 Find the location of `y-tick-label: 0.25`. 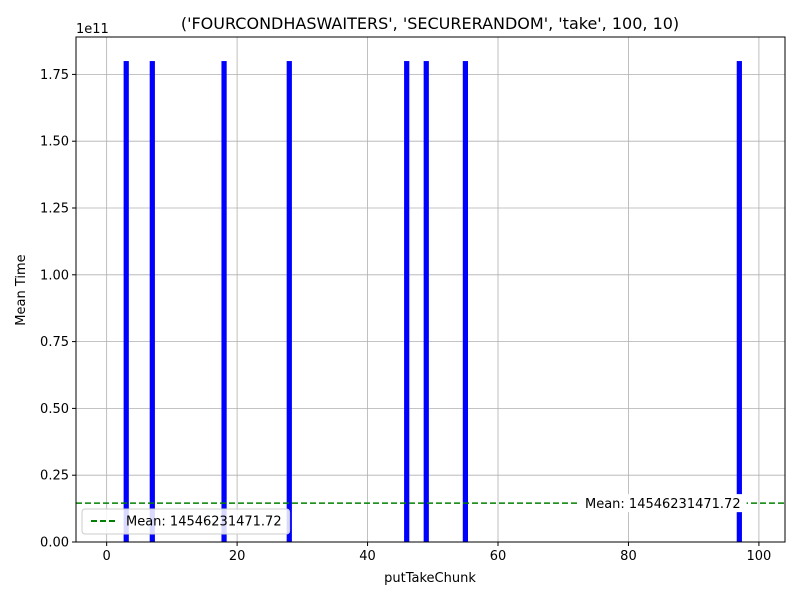

y-tick-label: 0.25 is located at coordinates (54, 476).